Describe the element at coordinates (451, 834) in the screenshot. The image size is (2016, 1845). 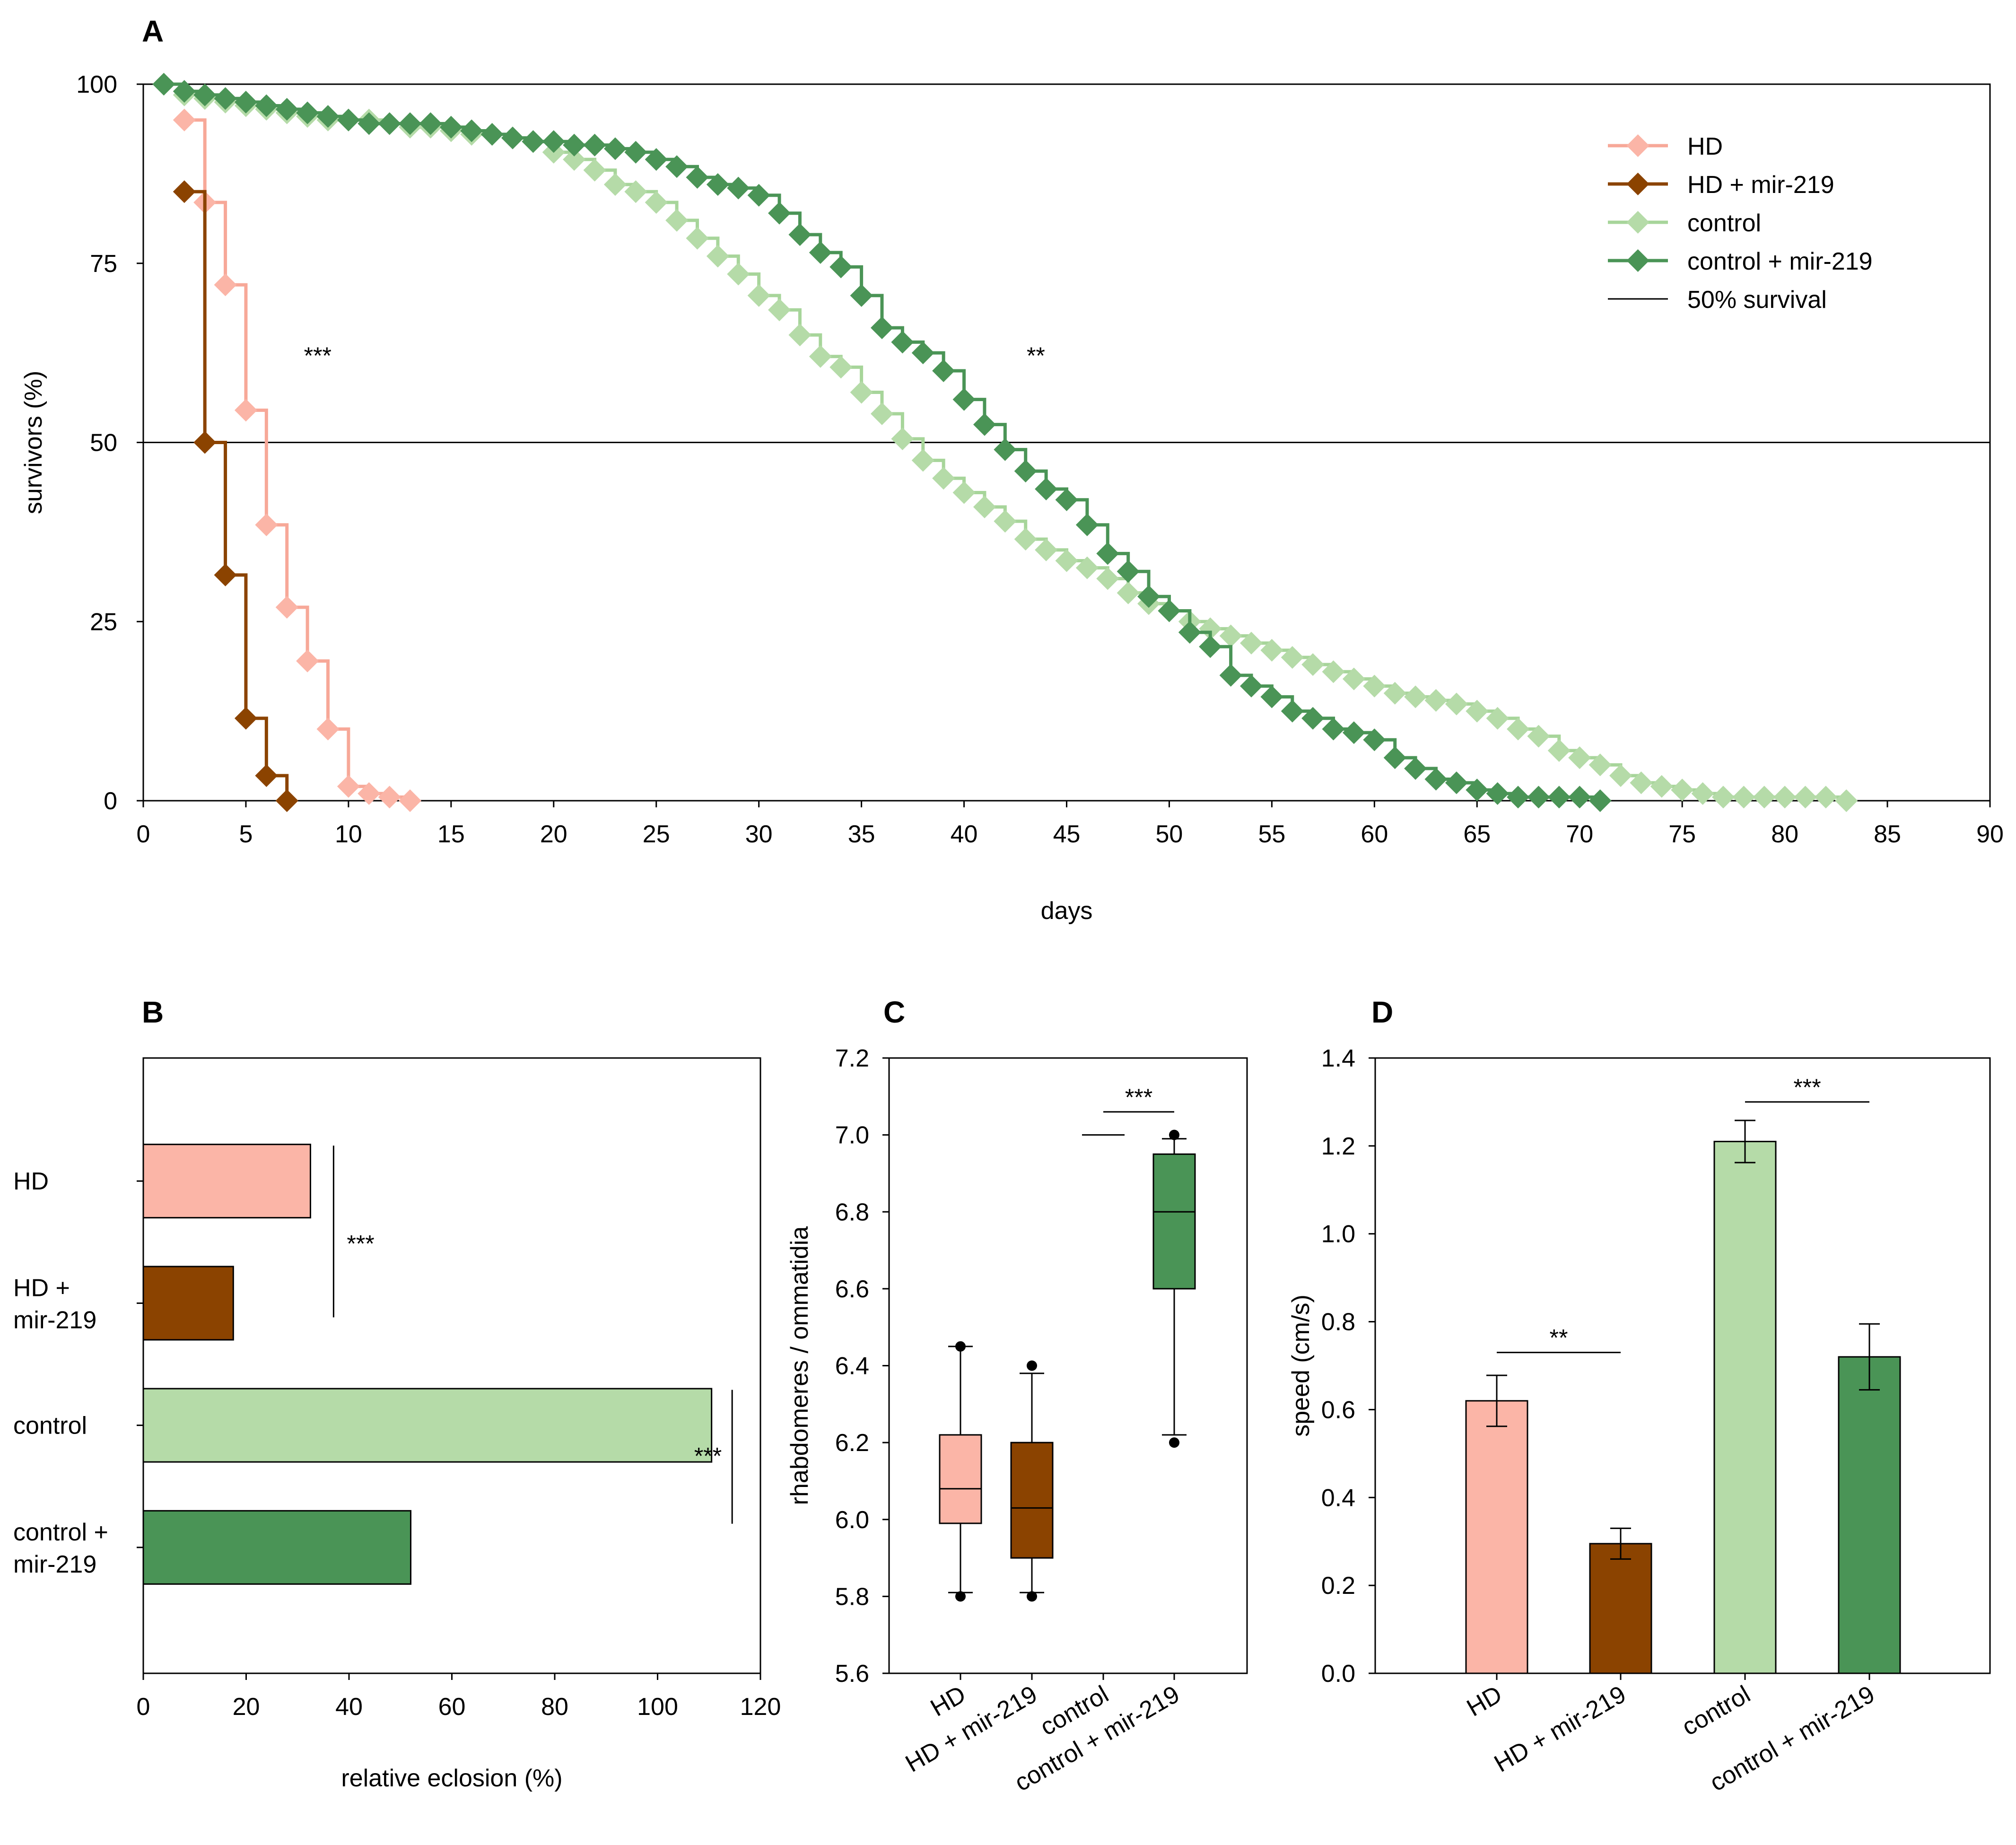
I see `x-tick-label: 15` at that location.